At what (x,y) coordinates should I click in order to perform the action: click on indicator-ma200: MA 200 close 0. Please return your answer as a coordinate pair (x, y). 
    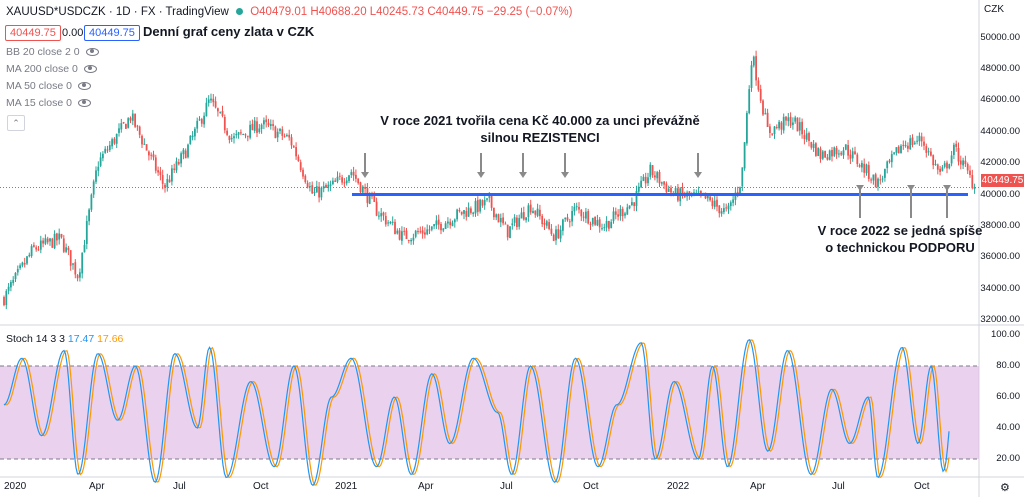
    Looking at the image, I should click on (51, 69).